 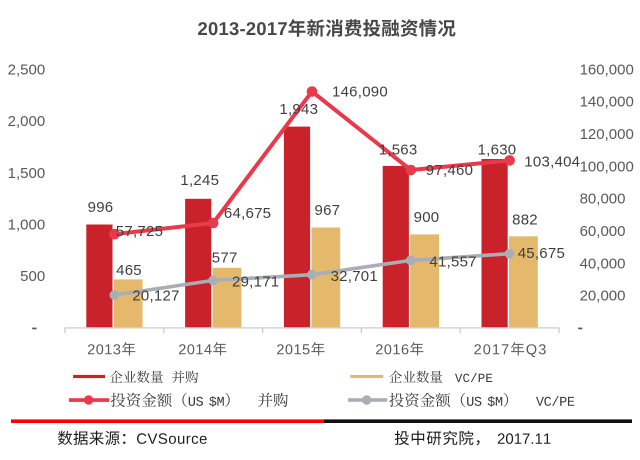 I want to click on svg-text: 1,500, so click(x=27, y=173).